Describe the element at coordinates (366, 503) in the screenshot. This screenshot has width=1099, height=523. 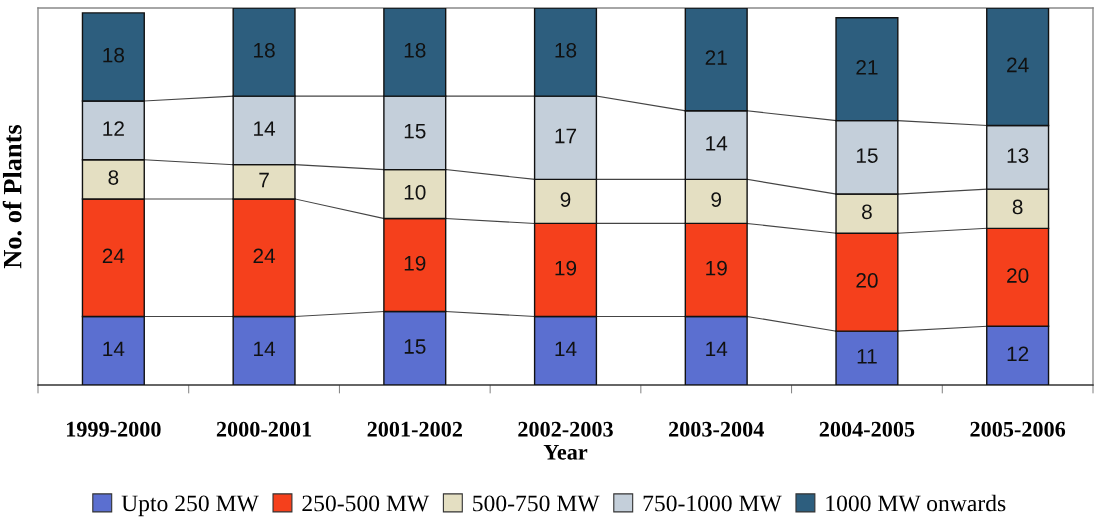
I see `legend-label: 250-500 MW` at that location.